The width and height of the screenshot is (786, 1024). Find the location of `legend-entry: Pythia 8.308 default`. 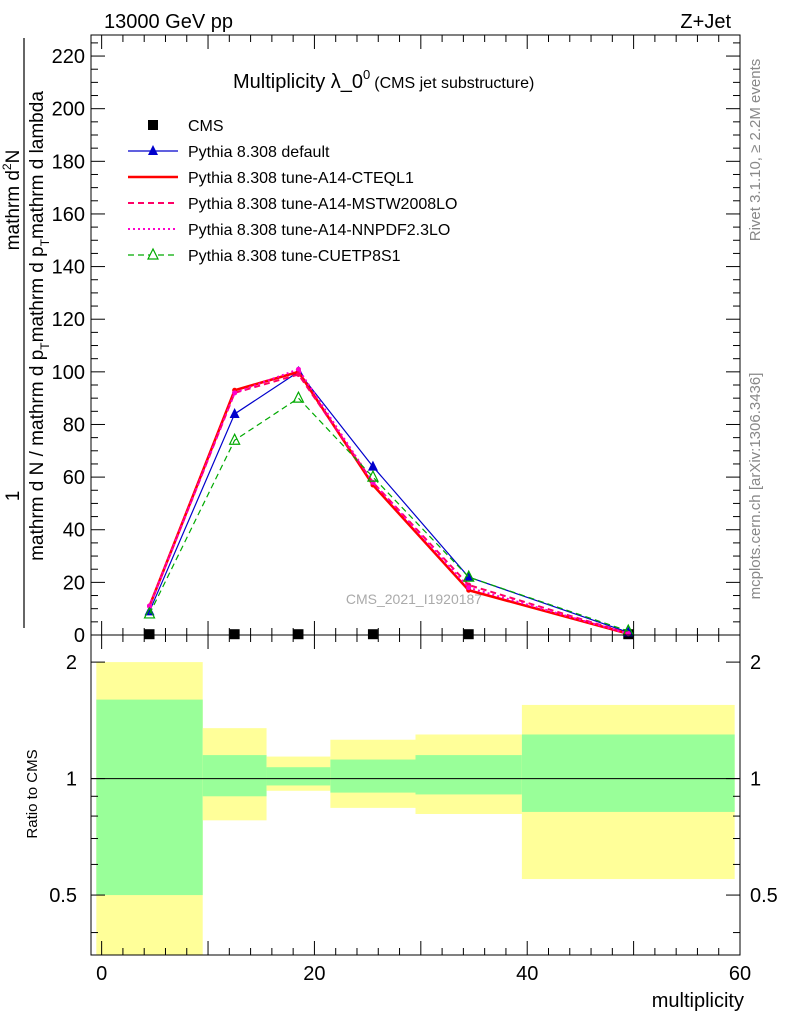

legend-entry: Pythia 8.308 default is located at coordinates (229, 152).